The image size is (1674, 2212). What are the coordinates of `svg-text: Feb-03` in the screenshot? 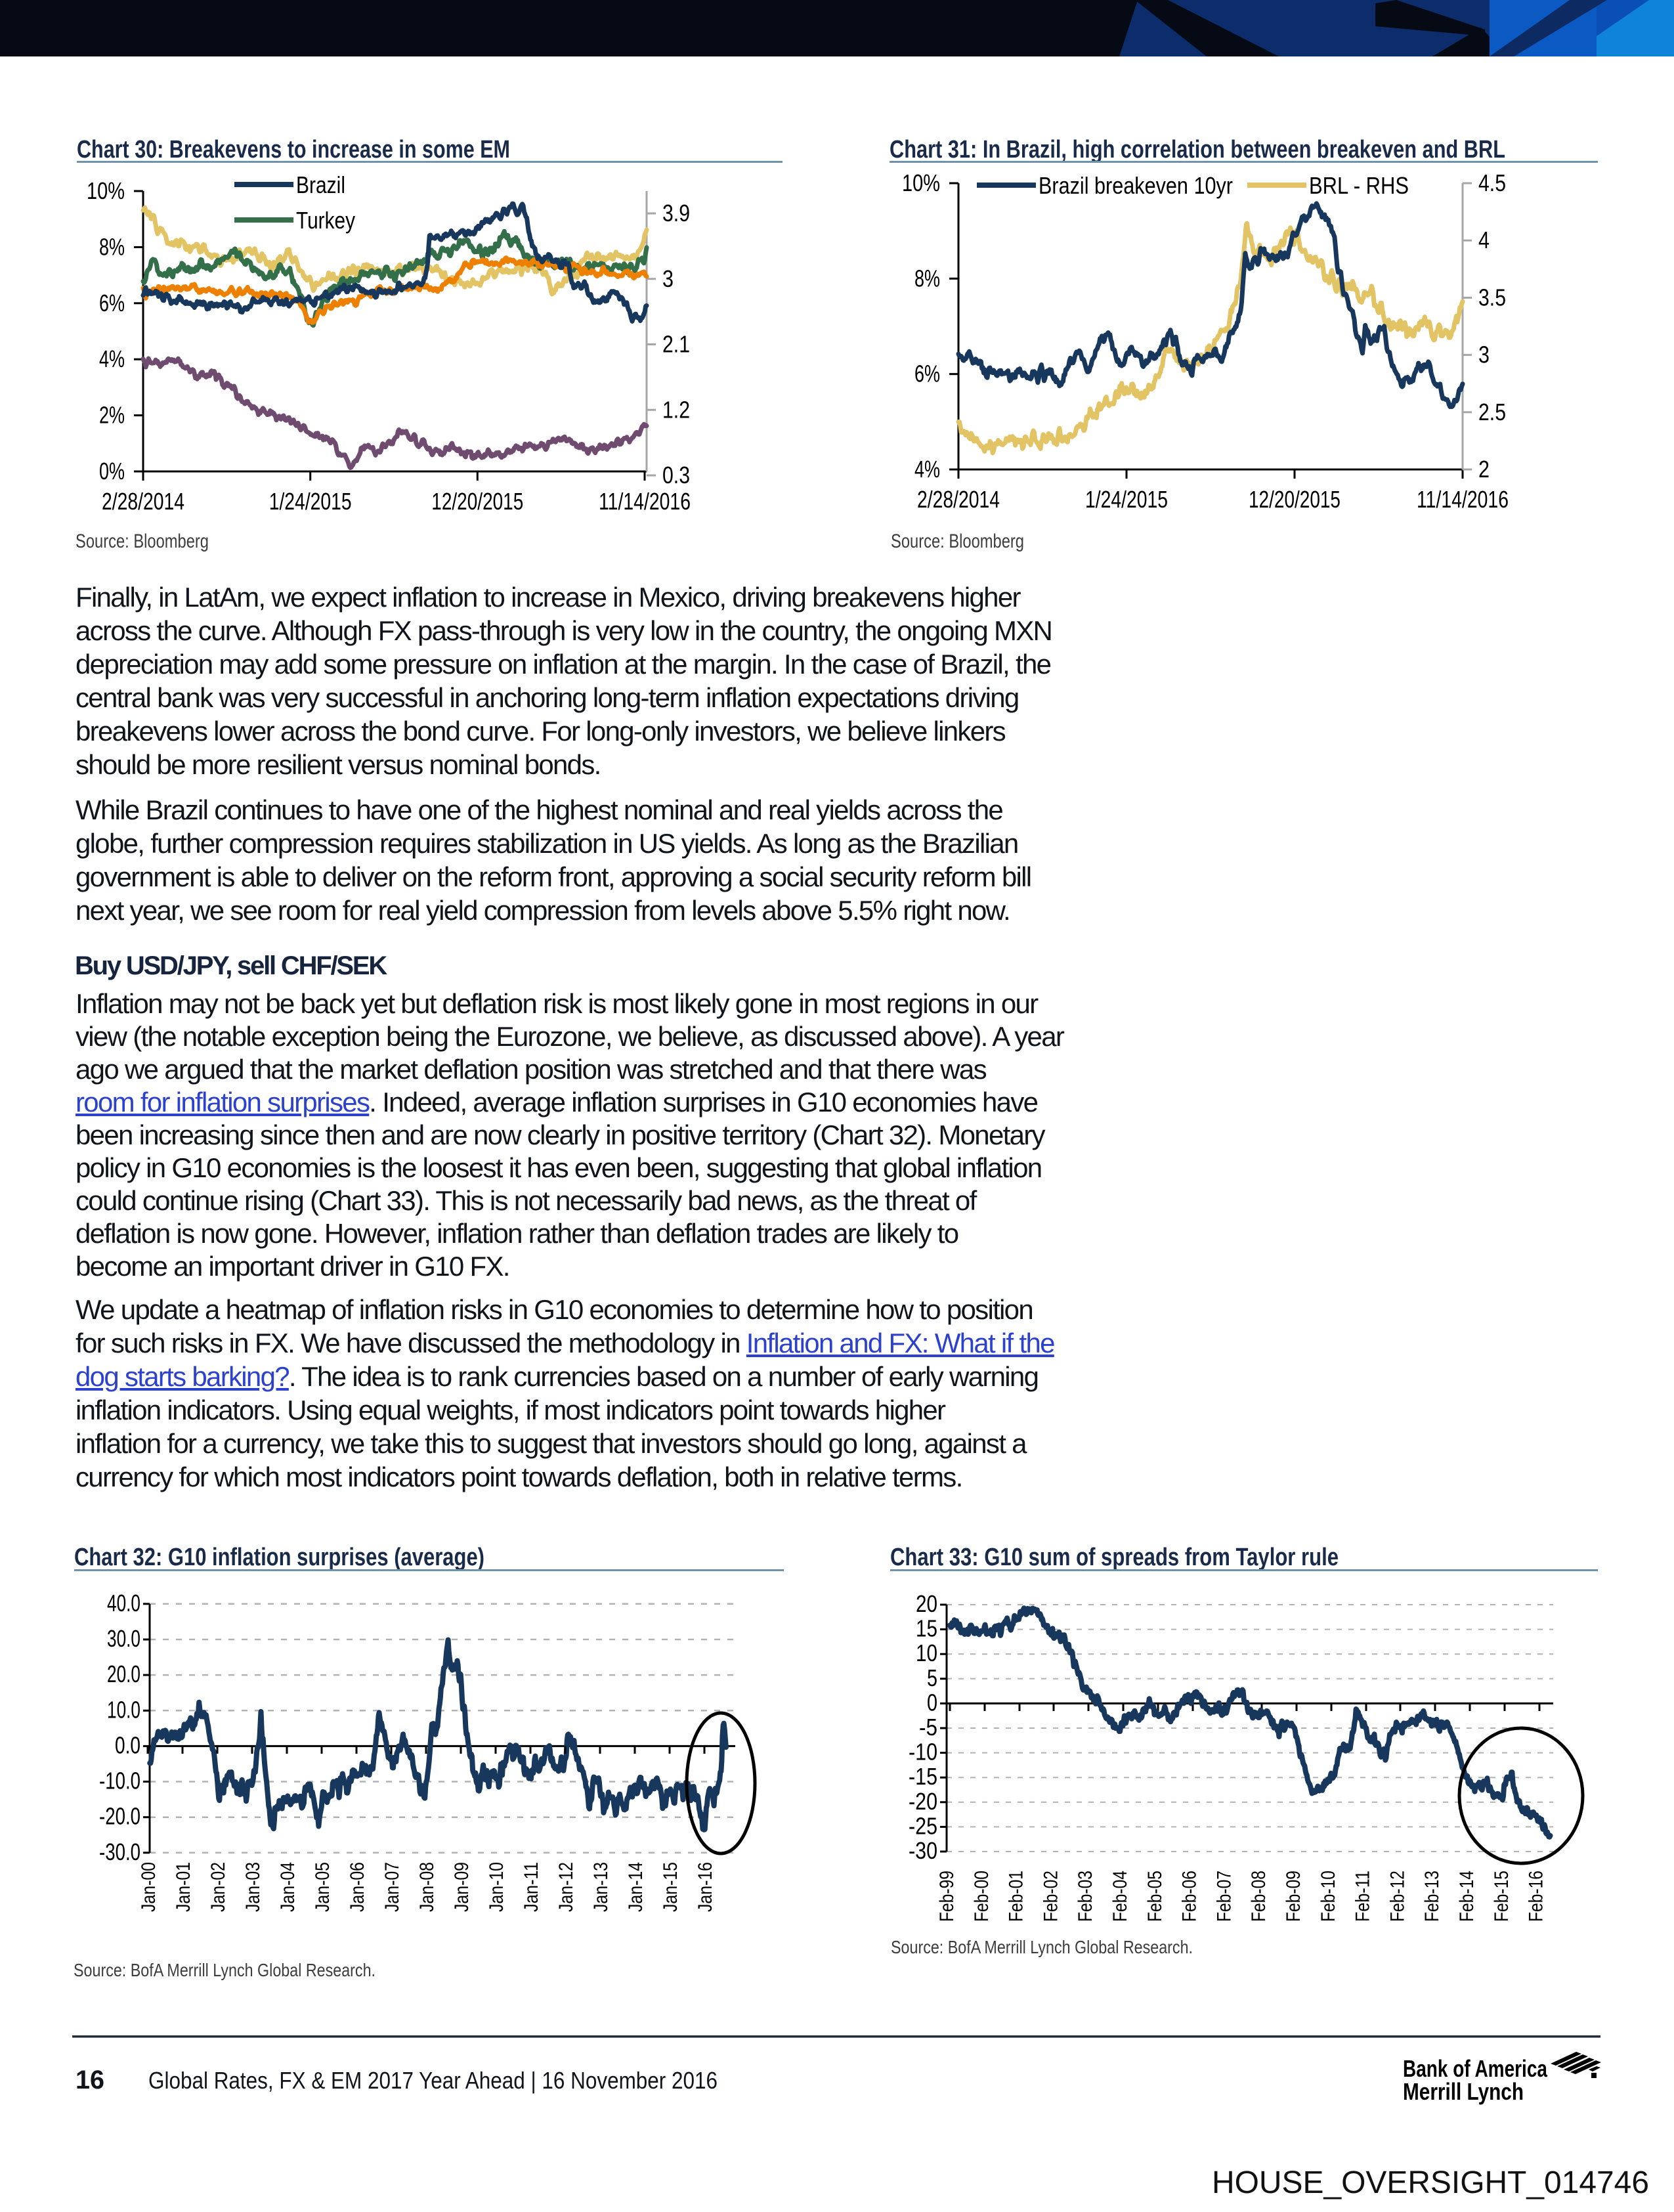 It's located at (1085, 1897).